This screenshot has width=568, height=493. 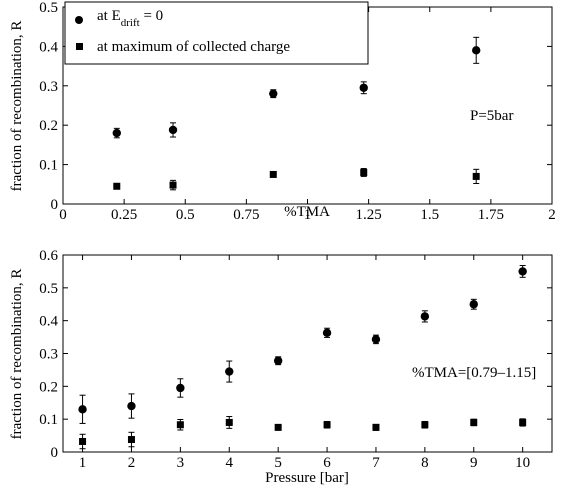 I want to click on top-y-tick-label: 0.2, so click(x=48, y=126).